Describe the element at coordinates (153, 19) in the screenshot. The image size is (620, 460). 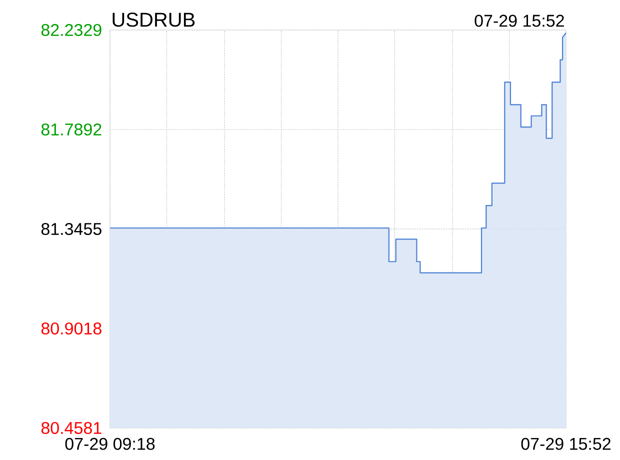
I see `chart-title: USDRUB` at that location.